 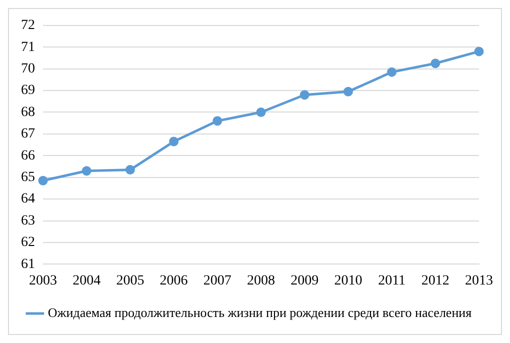 What do you see at coordinates (43, 280) in the screenshot?
I see `x-tick-label: 2003` at bounding box center [43, 280].